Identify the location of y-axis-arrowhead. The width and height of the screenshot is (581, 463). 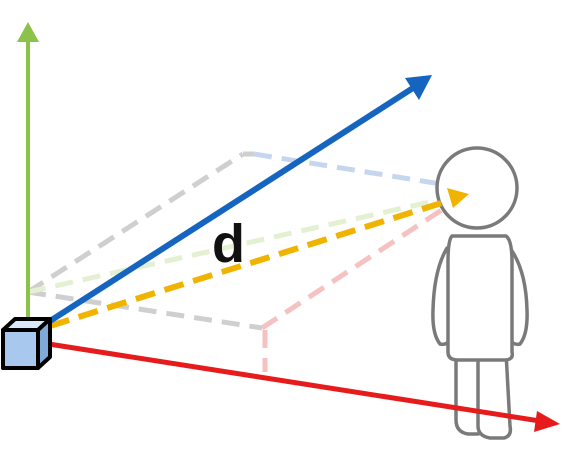
(28, 32).